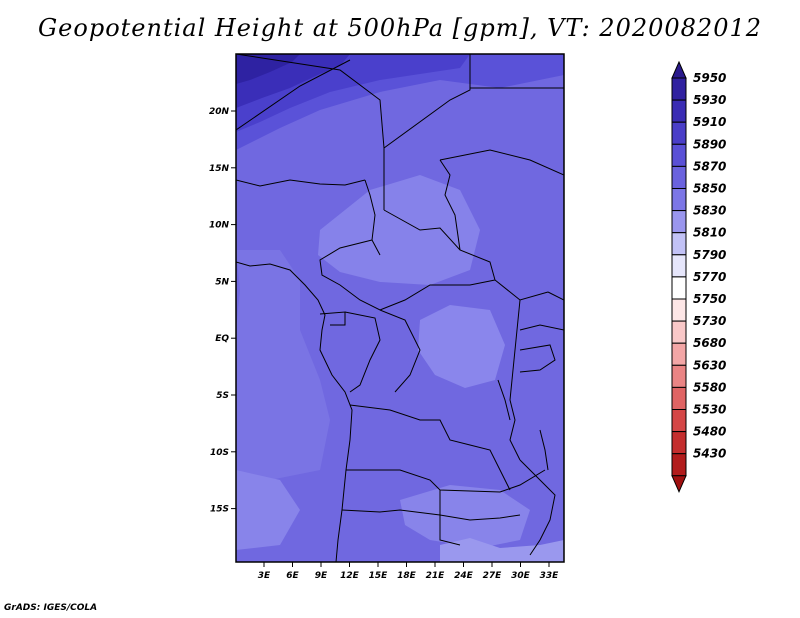 The width and height of the screenshot is (800, 618). I want to click on coastline, so click(294, 411).